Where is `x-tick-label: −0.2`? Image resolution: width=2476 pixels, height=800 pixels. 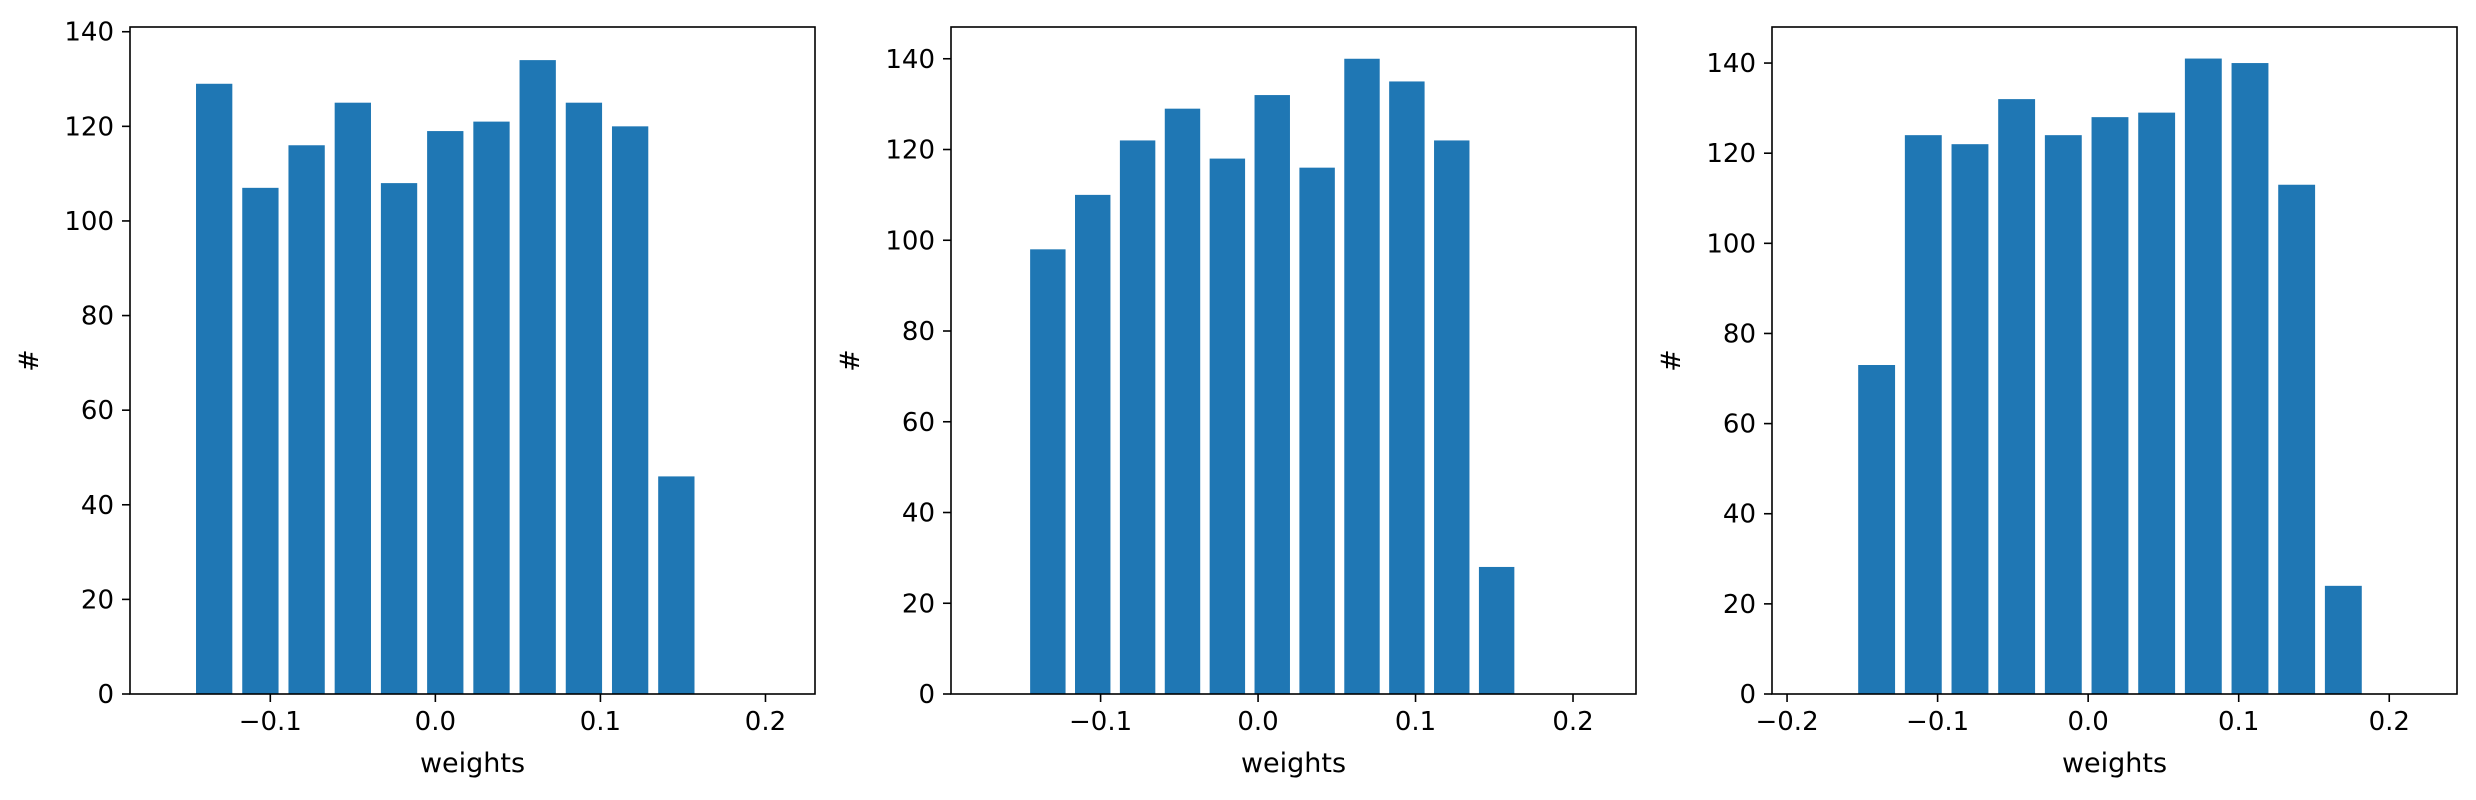 x-tick-label: −0.2 is located at coordinates (1786, 722).